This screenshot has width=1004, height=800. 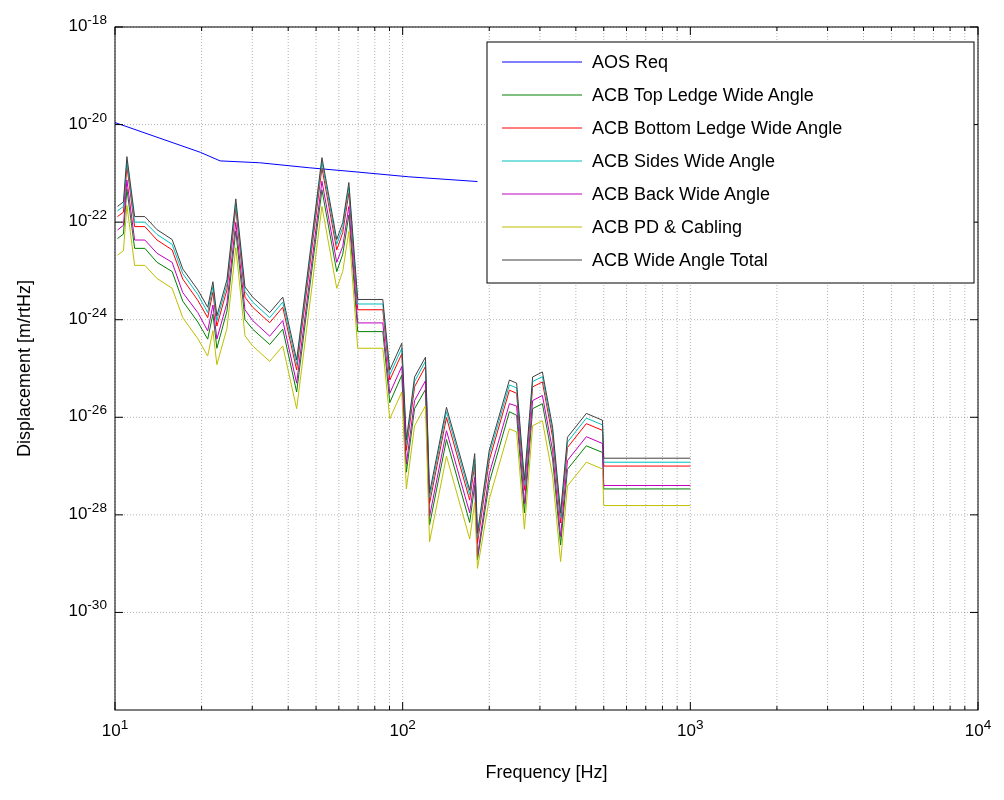 I want to click on legend-label: ACB Sides Wide Angle, so click(x=684, y=161).